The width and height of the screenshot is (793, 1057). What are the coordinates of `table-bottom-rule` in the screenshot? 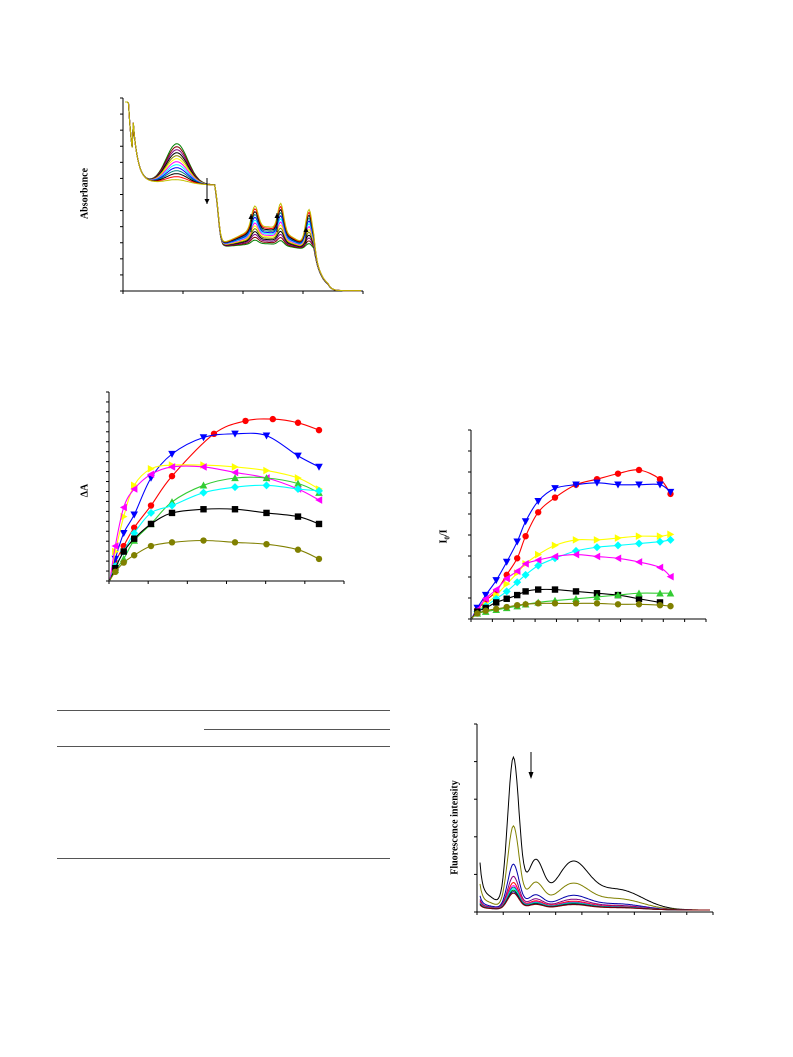 It's located at (223, 858).